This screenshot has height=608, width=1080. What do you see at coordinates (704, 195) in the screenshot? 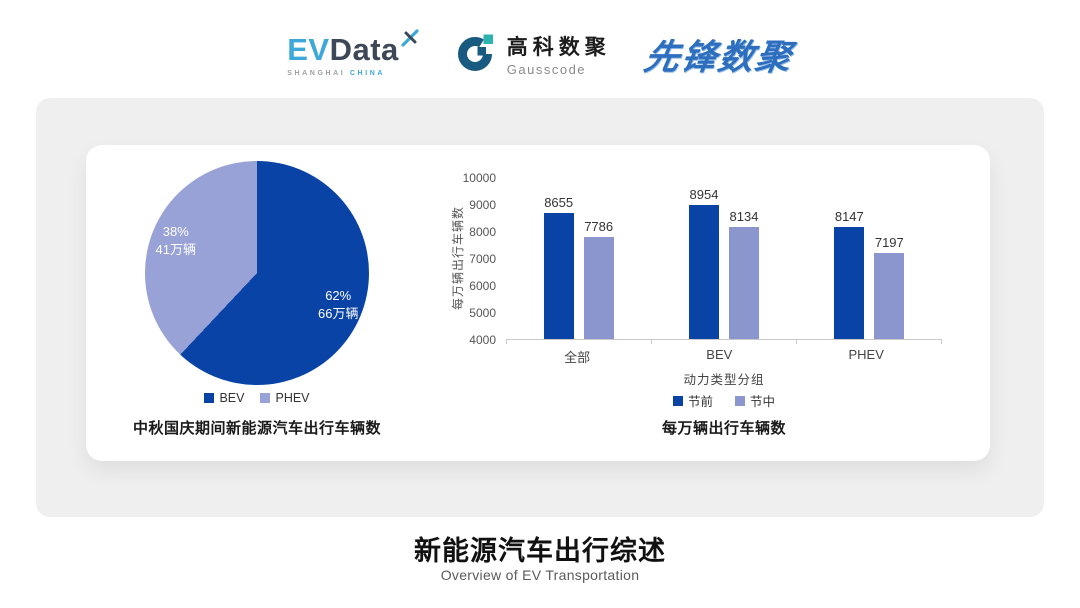
I see `bar-value-label: 8954` at bounding box center [704, 195].